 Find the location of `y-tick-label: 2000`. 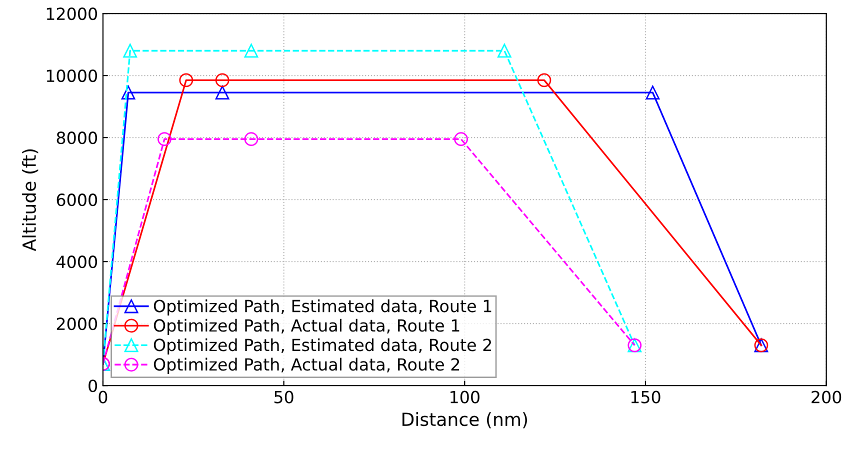

y-tick-label: 2000 is located at coordinates (76, 324).